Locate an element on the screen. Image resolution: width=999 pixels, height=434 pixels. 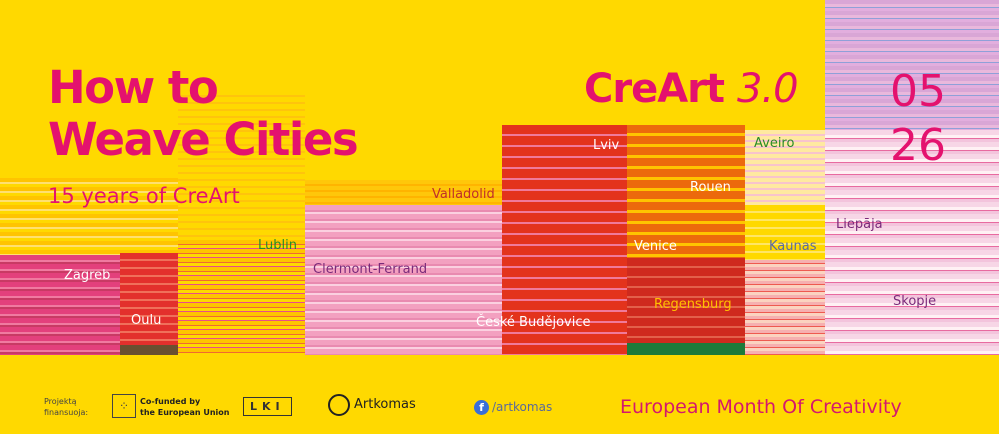
weave-aveiro is located at coordinates (785, 167).